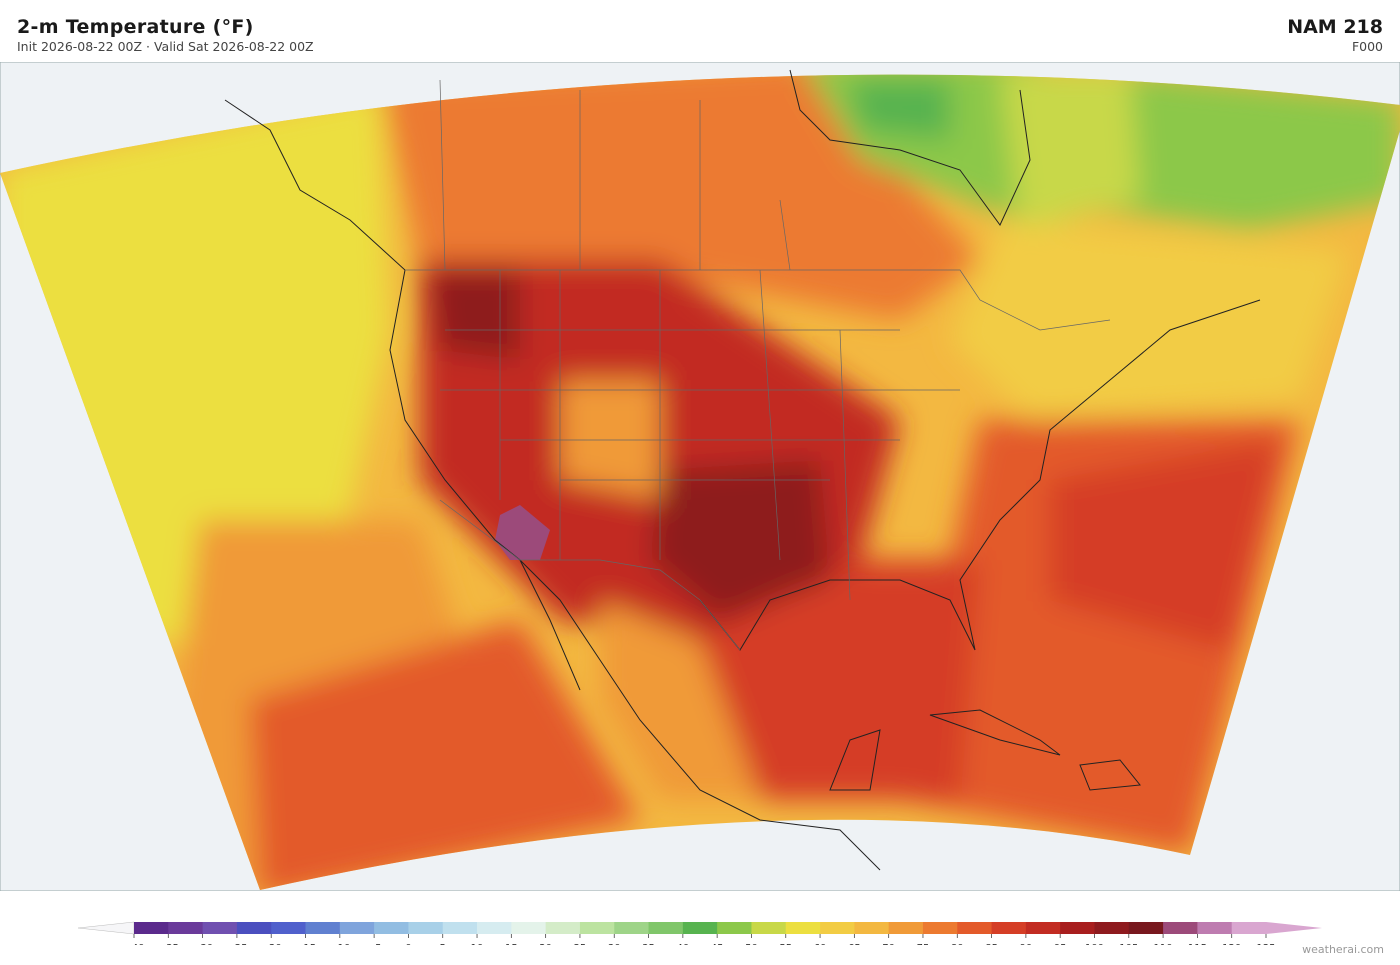 The image size is (1400, 965). I want to click on colorbar-tick-label: 115, so click(1197, 944).